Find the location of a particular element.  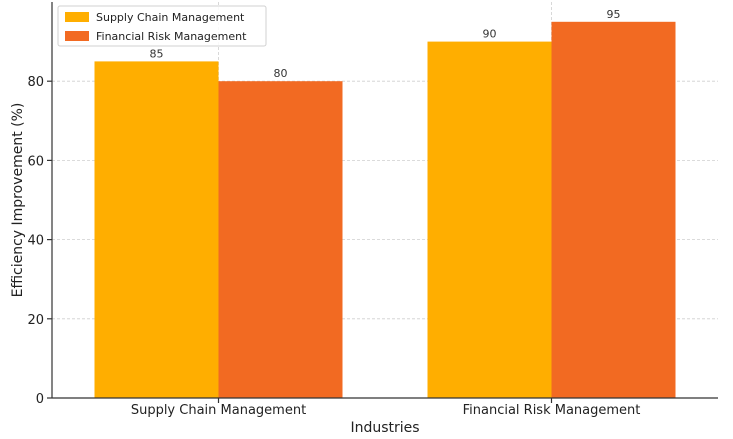

bar-value-label: 95 is located at coordinates (614, 14).